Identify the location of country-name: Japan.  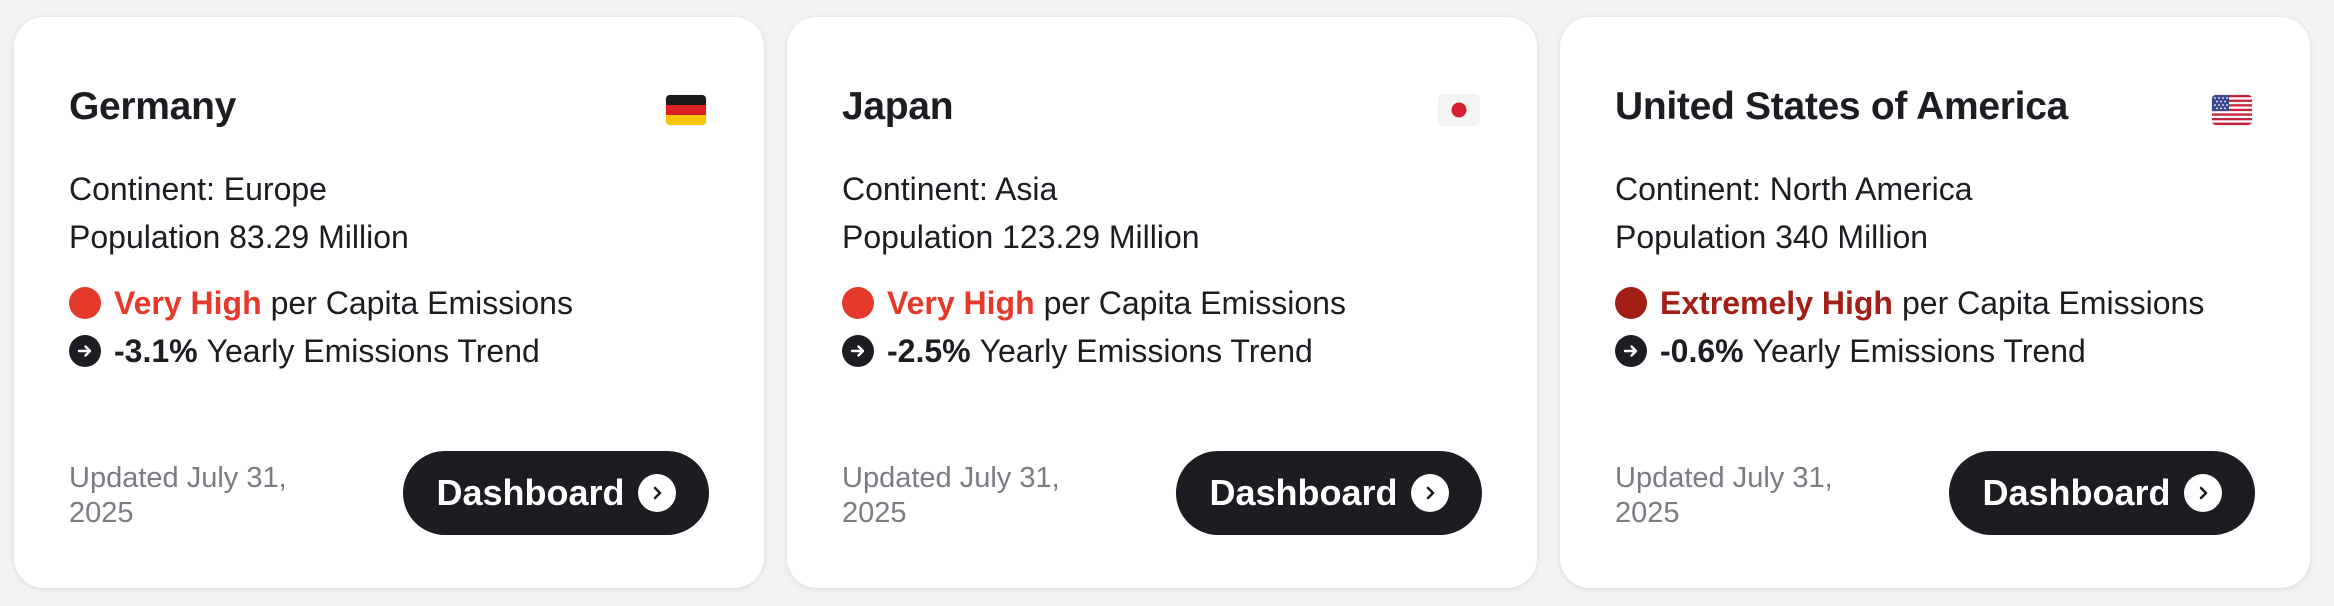
(898, 106).